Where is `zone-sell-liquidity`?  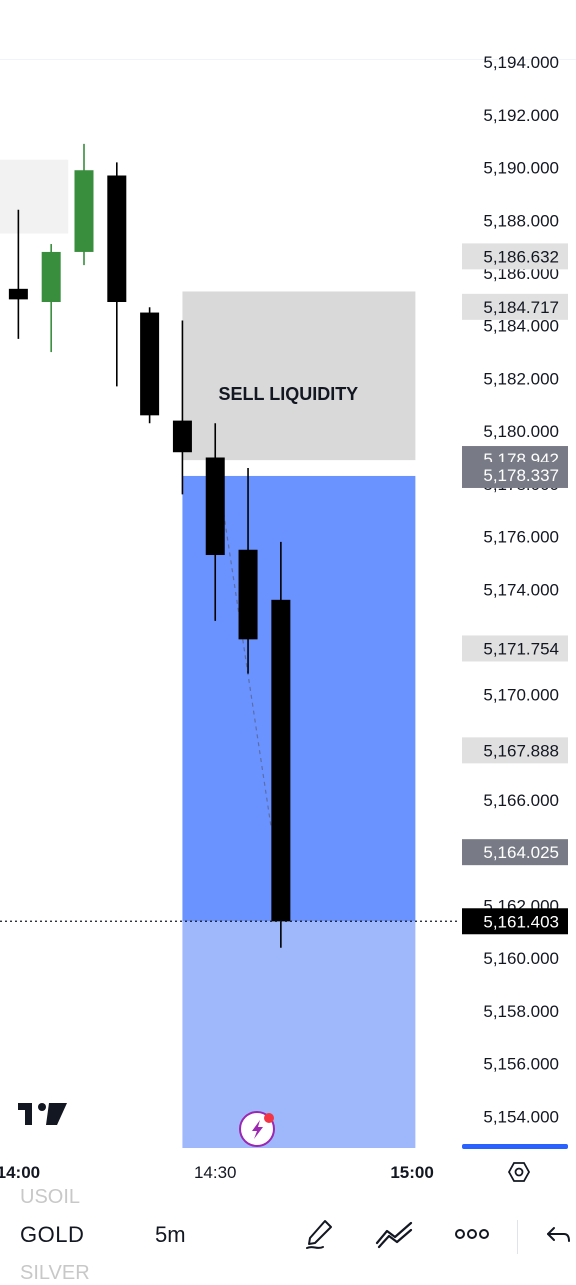 zone-sell-liquidity is located at coordinates (299, 376).